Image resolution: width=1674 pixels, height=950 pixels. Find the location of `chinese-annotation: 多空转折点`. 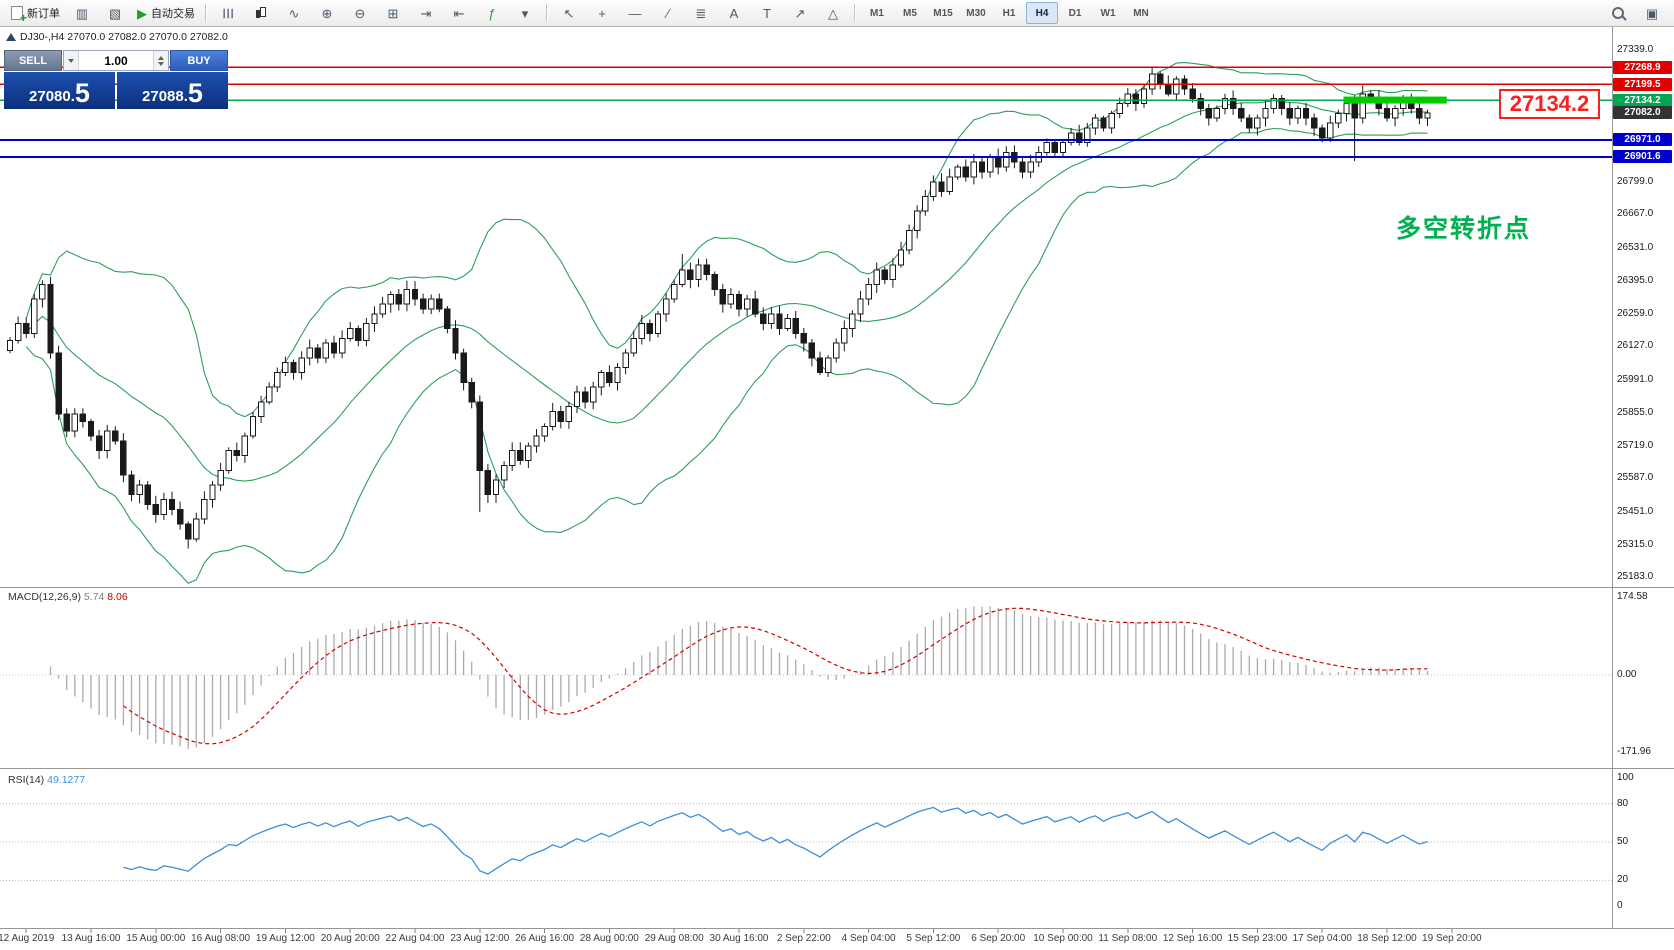

chinese-annotation: 多空转折点 is located at coordinates (1464, 229).